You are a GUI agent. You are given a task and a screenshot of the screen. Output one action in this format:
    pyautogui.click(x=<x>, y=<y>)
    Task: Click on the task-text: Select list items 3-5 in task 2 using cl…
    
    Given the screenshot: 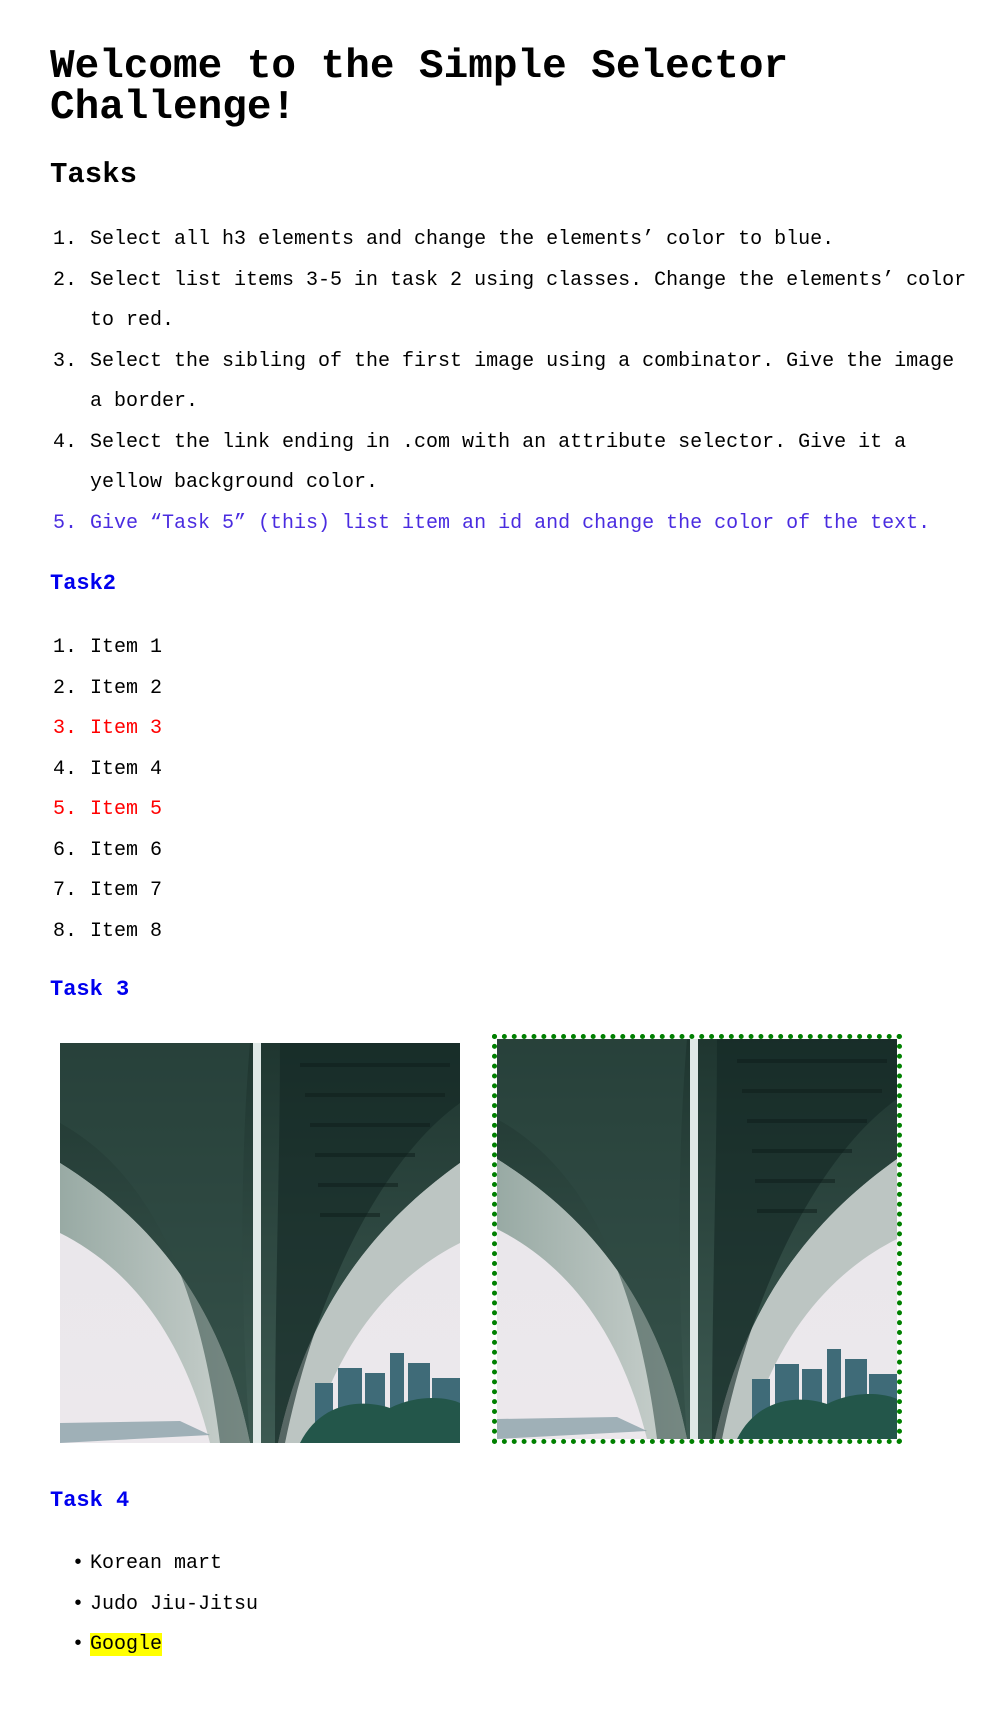 What is the action you would take?
    pyautogui.click(x=528, y=300)
    